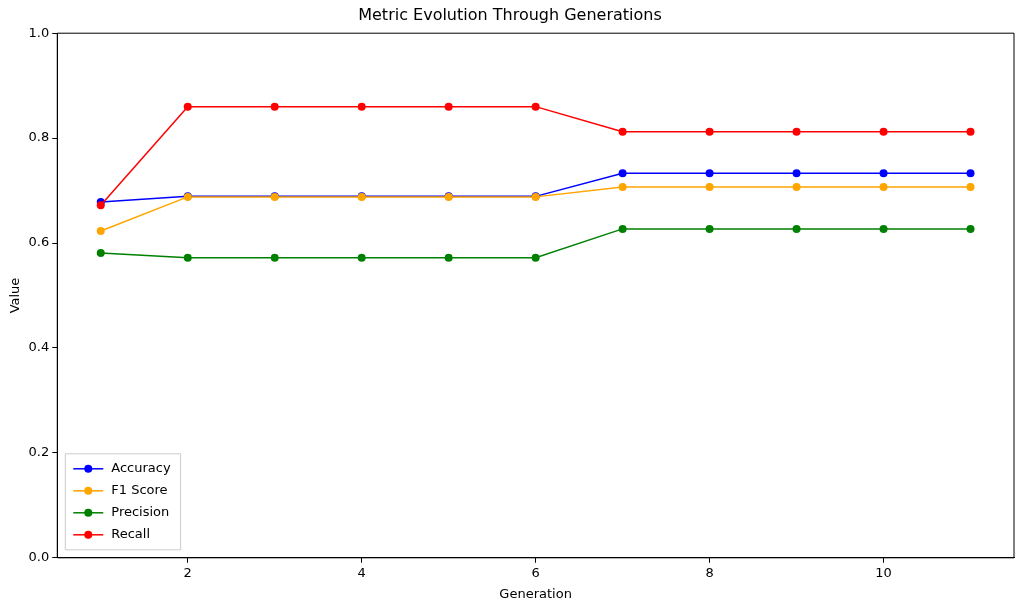  I want to click on x-tick-label: 10, so click(883, 572).